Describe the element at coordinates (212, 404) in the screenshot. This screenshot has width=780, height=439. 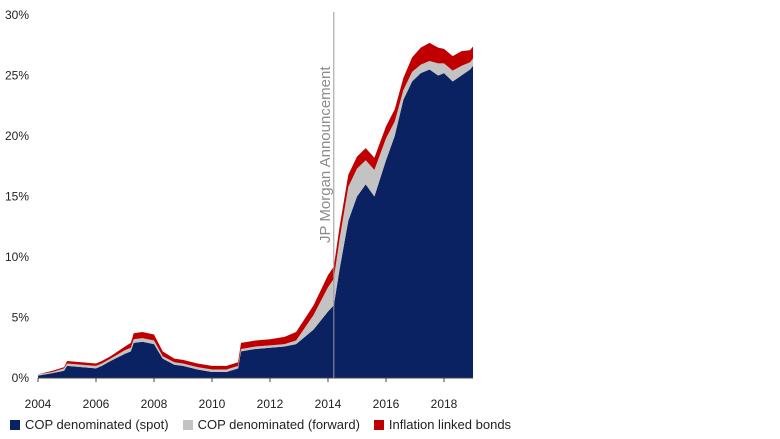
I see `x-tick-label: 2010` at that location.